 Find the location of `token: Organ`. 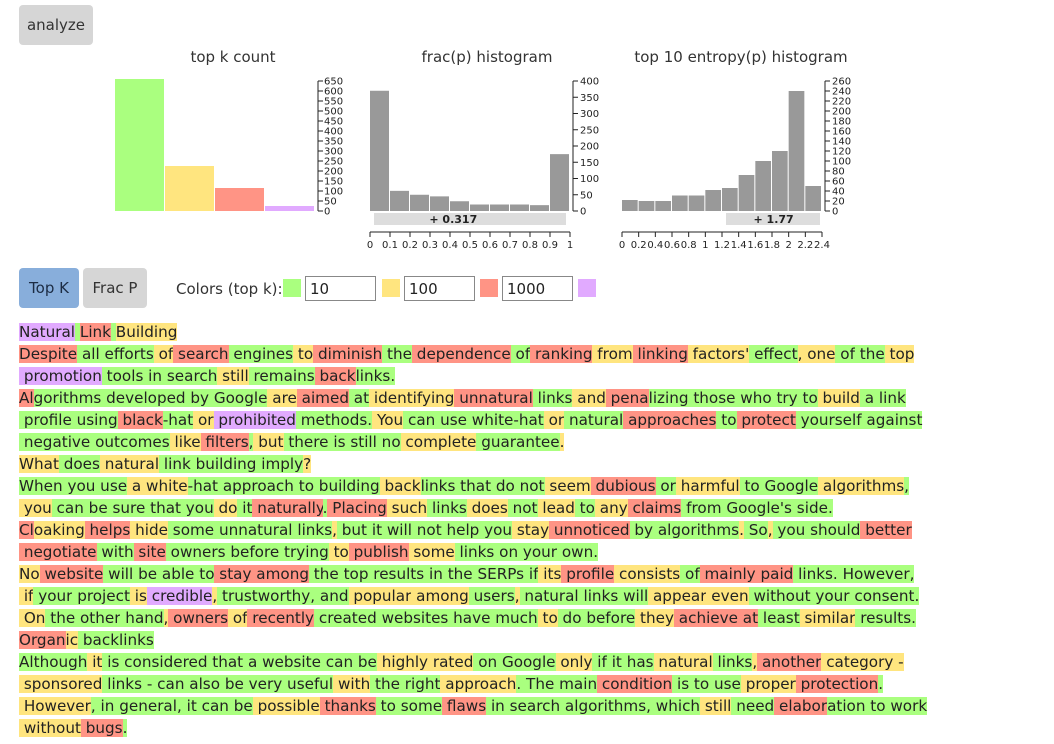

token: Organ is located at coordinates (42, 640).